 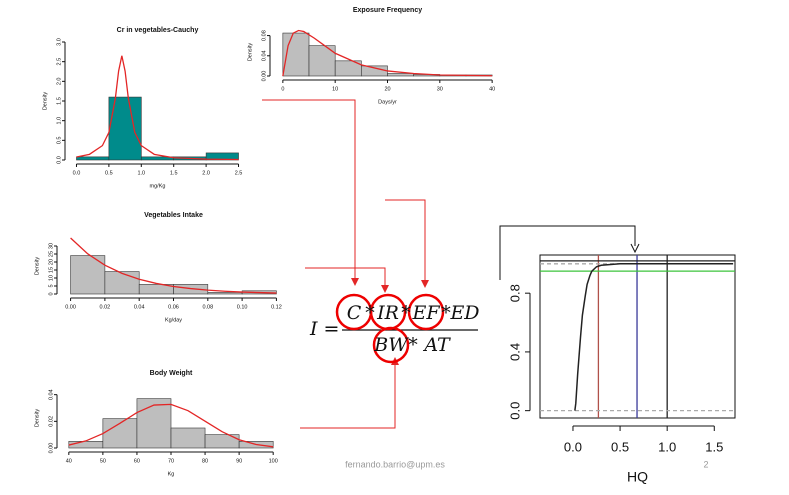 What do you see at coordinates (59, 82) in the screenshot?
I see `y-tick-label: 2.0` at bounding box center [59, 82].